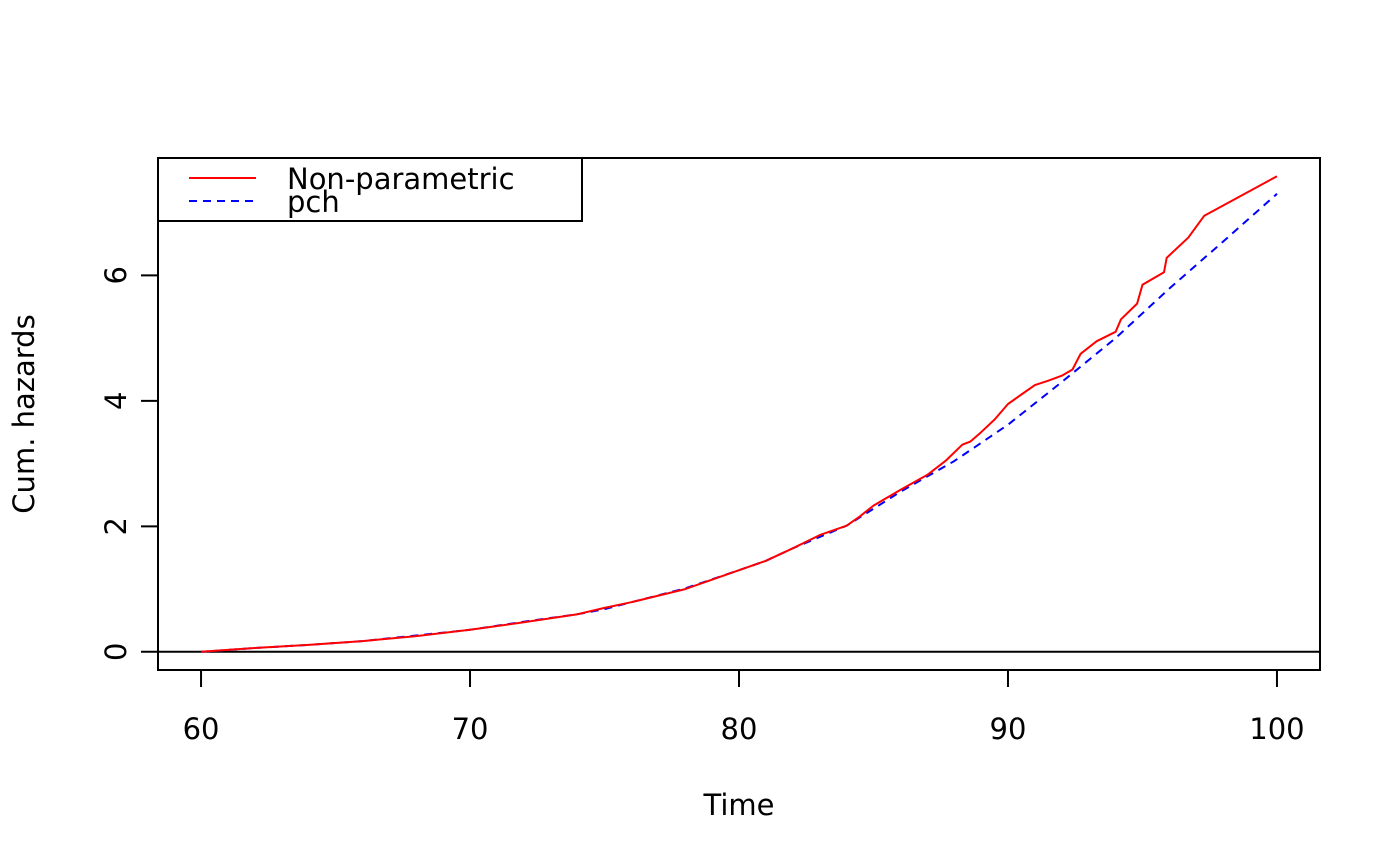 This screenshot has width=1400, height=866. Describe the element at coordinates (739, 805) in the screenshot. I see `x-axis-label: Time` at that location.